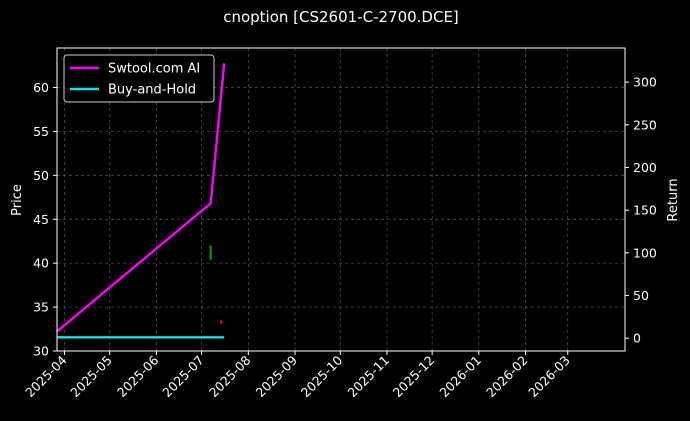  What do you see at coordinates (41, 307) in the screenshot?
I see `y-left-tick-label: 35` at bounding box center [41, 307].